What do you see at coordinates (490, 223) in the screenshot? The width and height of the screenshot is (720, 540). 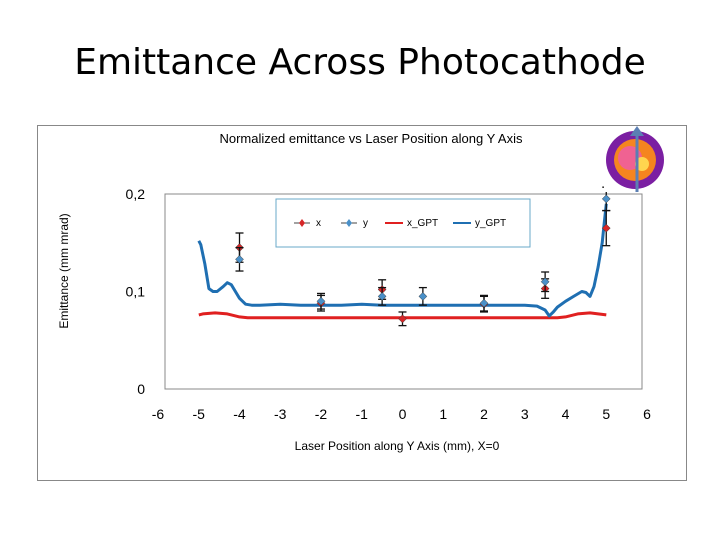 I see `legend-ygpt-label: y_GPT` at bounding box center [490, 223].